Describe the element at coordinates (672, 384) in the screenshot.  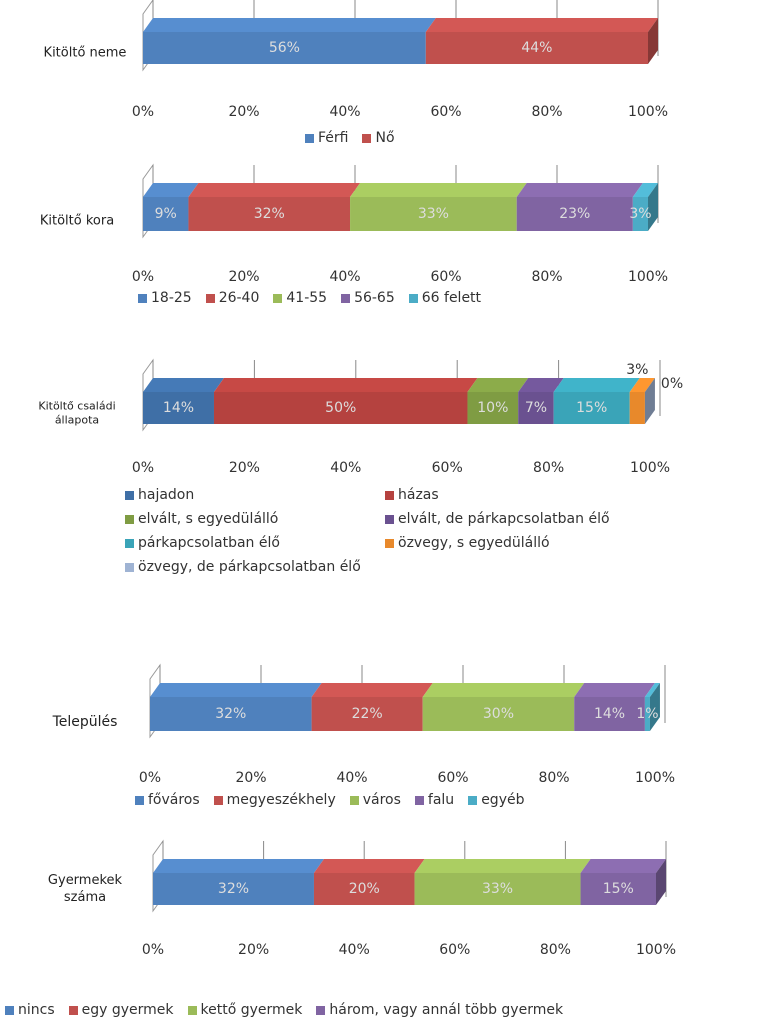
I see `data-label: 0%` at that location.